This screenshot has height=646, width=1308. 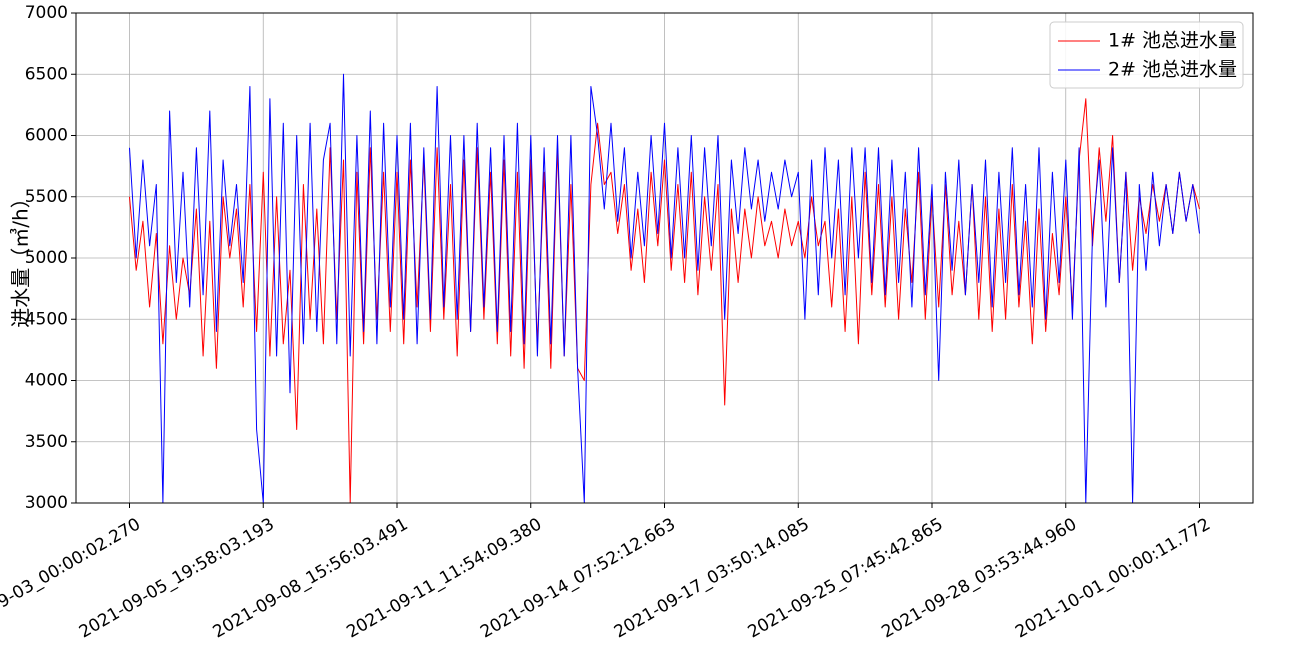 I want to click on legend-label: 1# 池总进水量, so click(x=1172, y=41).